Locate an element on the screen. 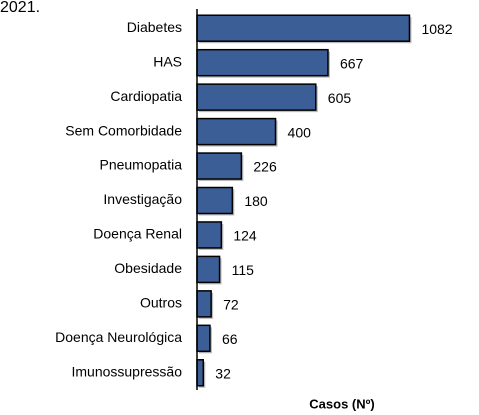 The image size is (479, 415). y-tick-label: Diabetes is located at coordinates (154, 27).